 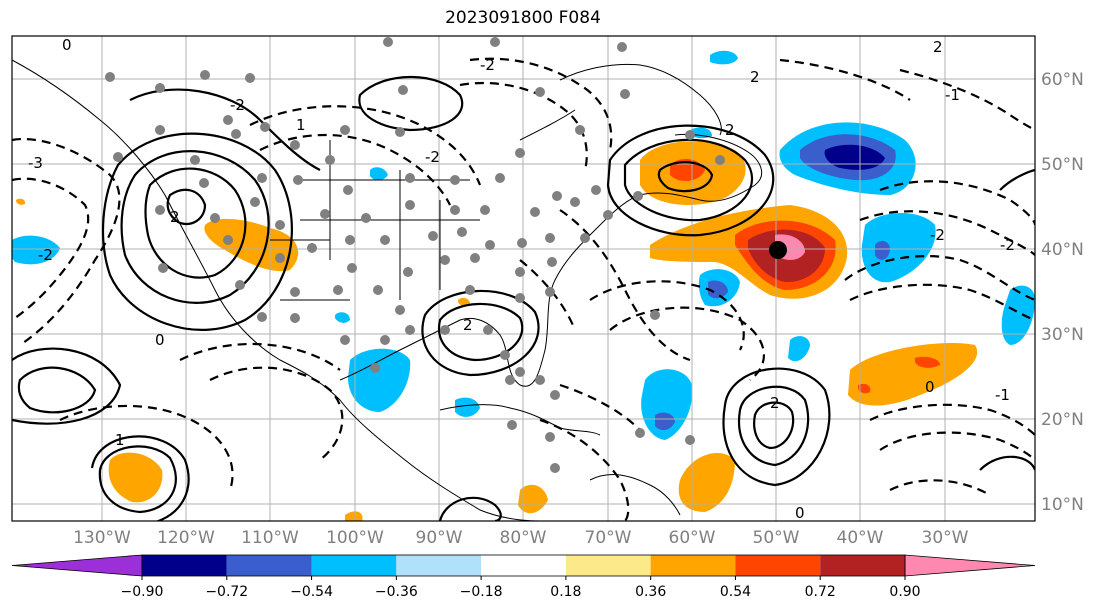 I want to click on colorbar-extend-low, so click(x=77, y=565).